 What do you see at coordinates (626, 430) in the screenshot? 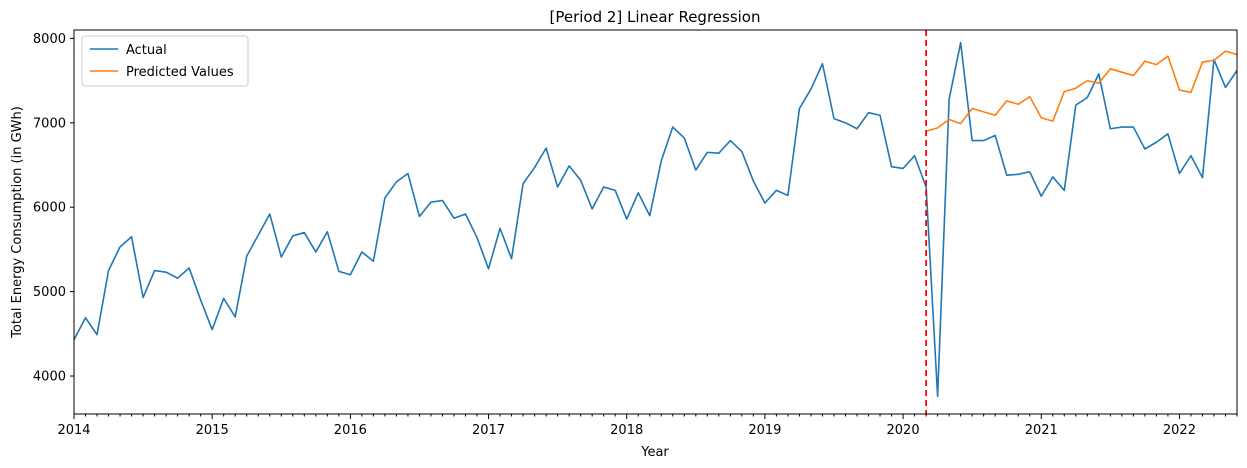
I see `x-tick-label: 2018` at bounding box center [626, 430].